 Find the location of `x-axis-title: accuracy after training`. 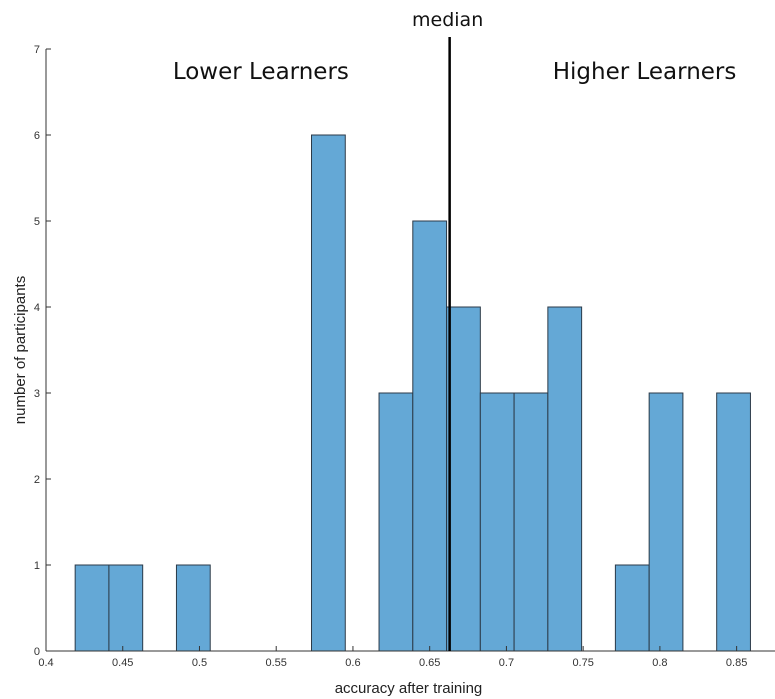

x-axis-title: accuracy after training is located at coordinates (409, 688).